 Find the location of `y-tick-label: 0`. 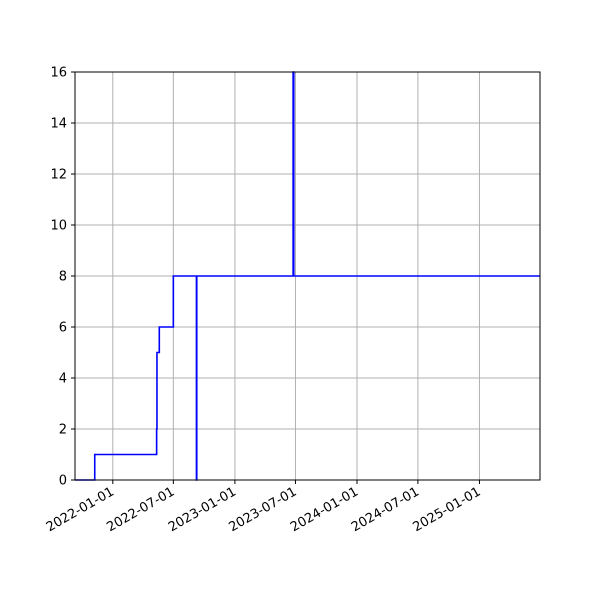

y-tick-label: 0 is located at coordinates (63, 481).